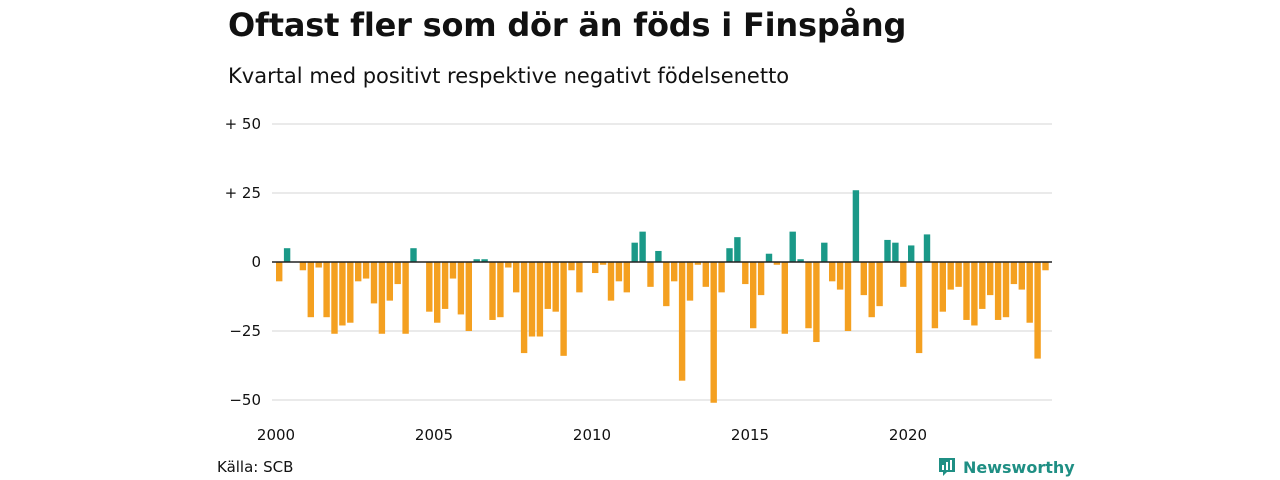 The width and height of the screenshot is (1280, 480). I want to click on brand-name: Newsworthy, so click(1019, 467).